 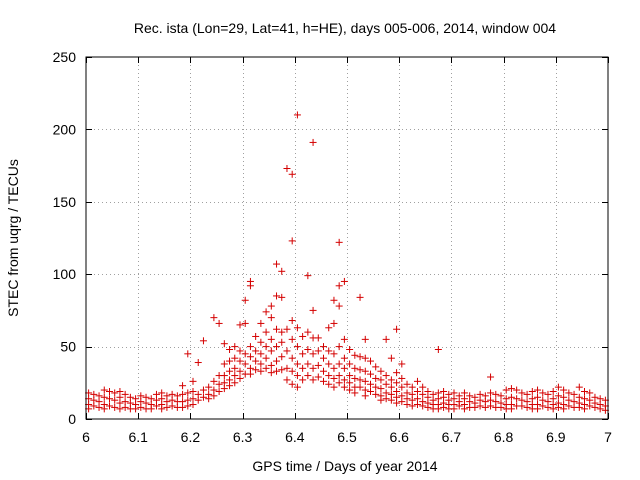 I want to click on y-axis-label: STEC from uqrg / TECUs, so click(x=13, y=238).